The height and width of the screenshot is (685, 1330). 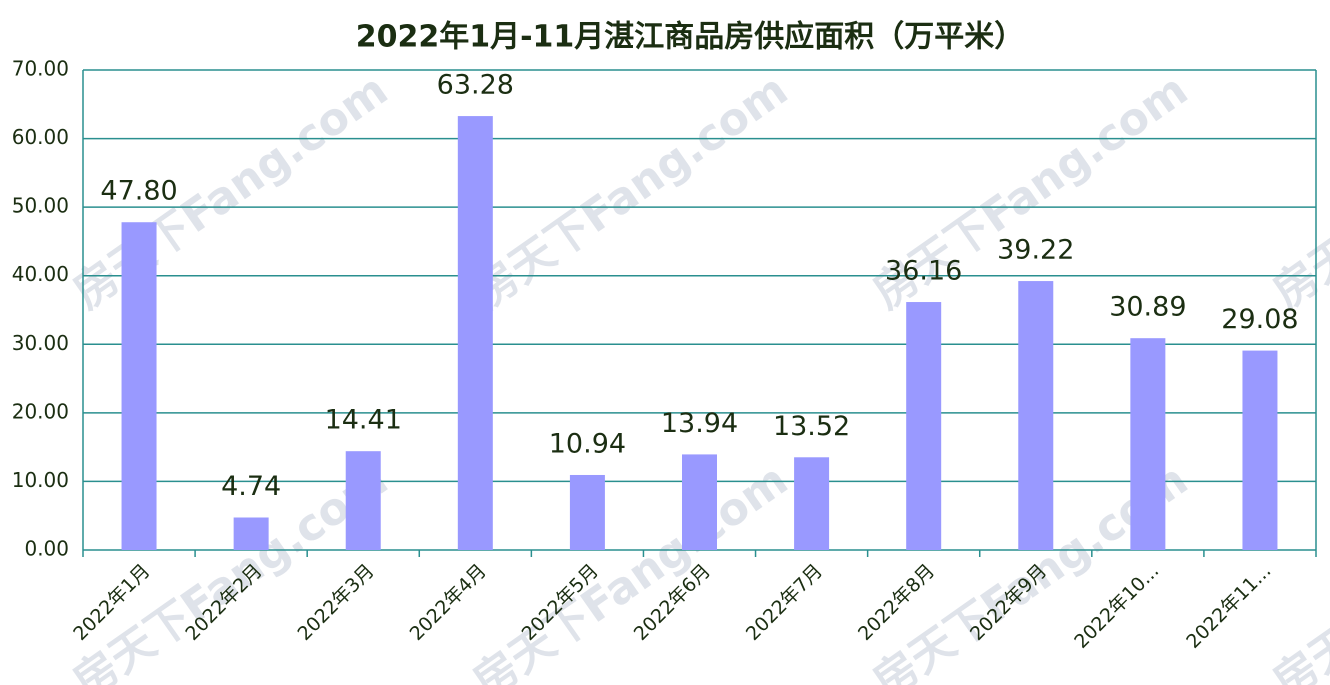 What do you see at coordinates (1035, 250) in the screenshot?
I see `value-label: 39.22` at bounding box center [1035, 250].